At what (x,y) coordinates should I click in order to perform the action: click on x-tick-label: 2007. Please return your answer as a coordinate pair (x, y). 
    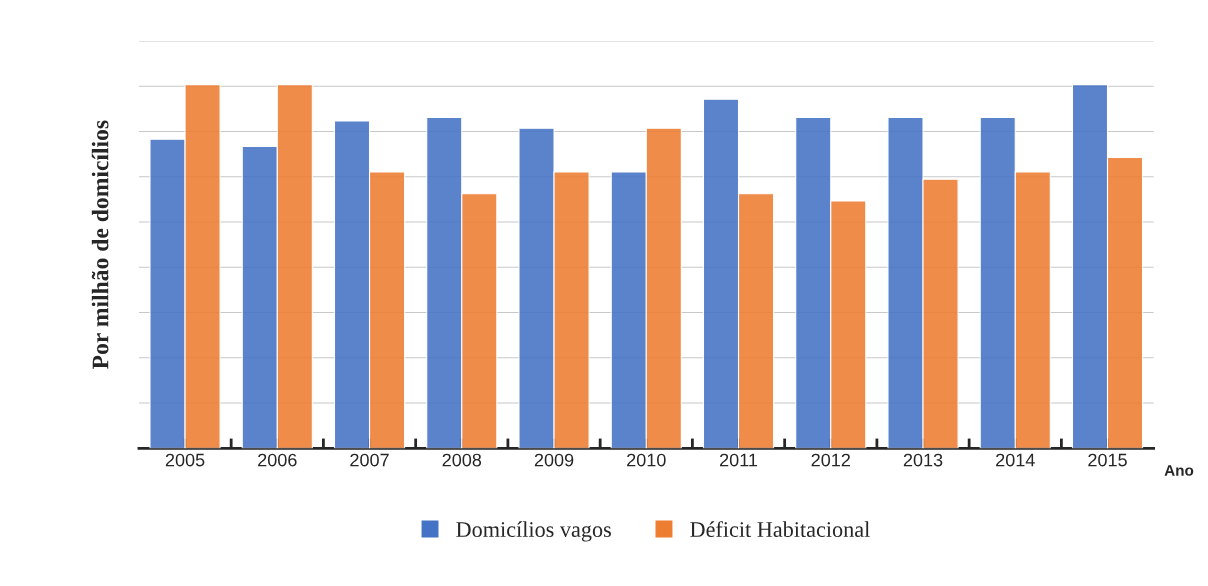
    Looking at the image, I should click on (369, 460).